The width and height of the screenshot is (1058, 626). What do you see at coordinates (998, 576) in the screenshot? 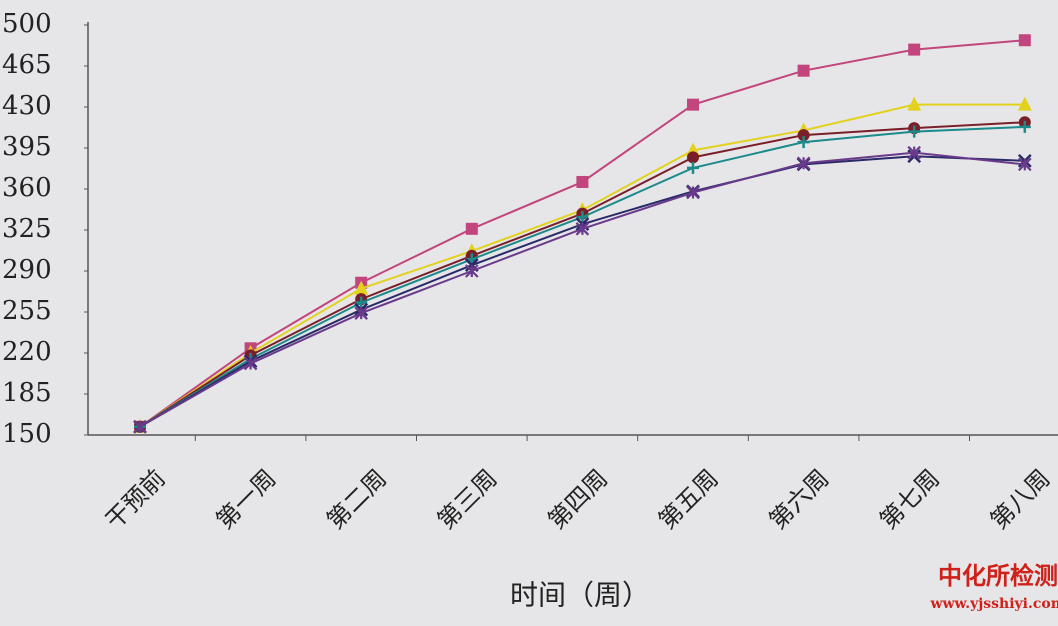
I see `watermark: 中化所检测` at bounding box center [998, 576].